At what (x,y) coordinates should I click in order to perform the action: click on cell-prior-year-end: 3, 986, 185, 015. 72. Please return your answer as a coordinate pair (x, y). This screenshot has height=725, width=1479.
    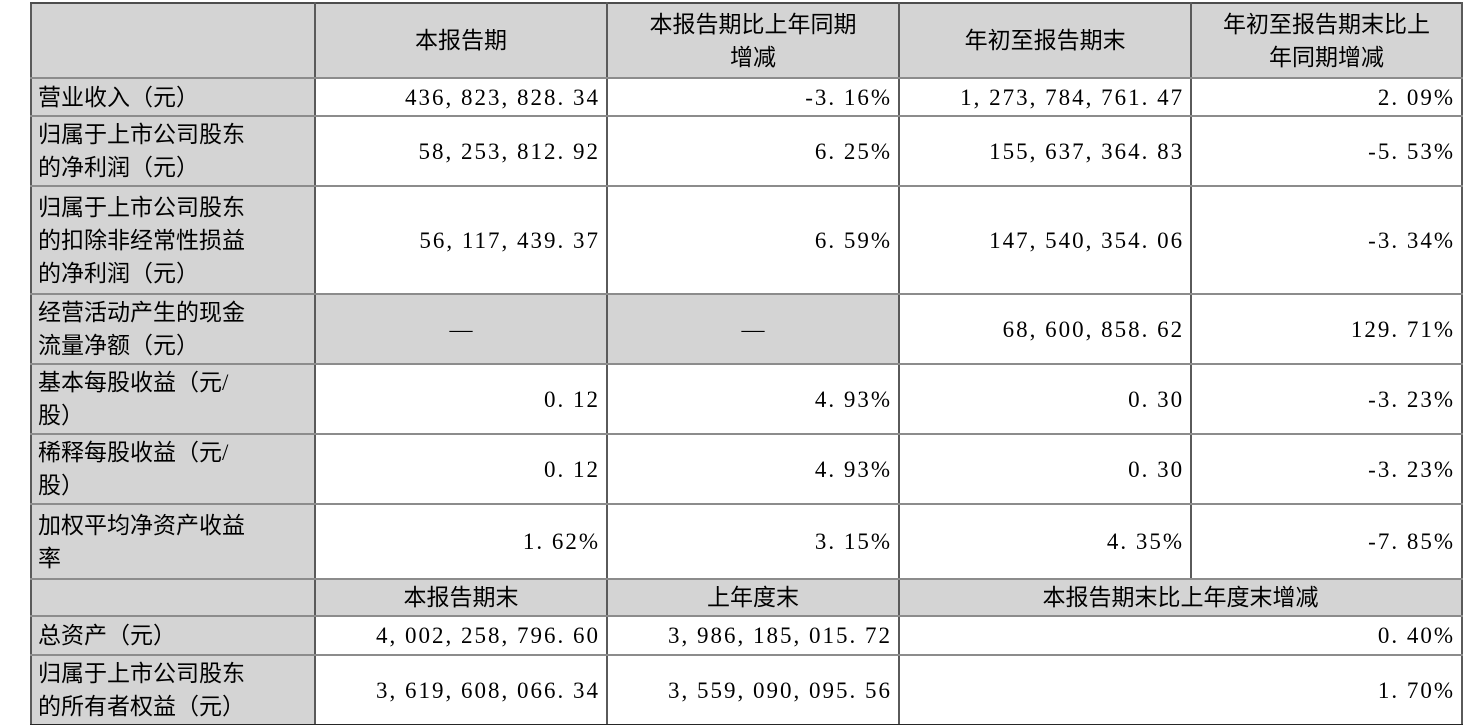
    Looking at the image, I should click on (753, 635).